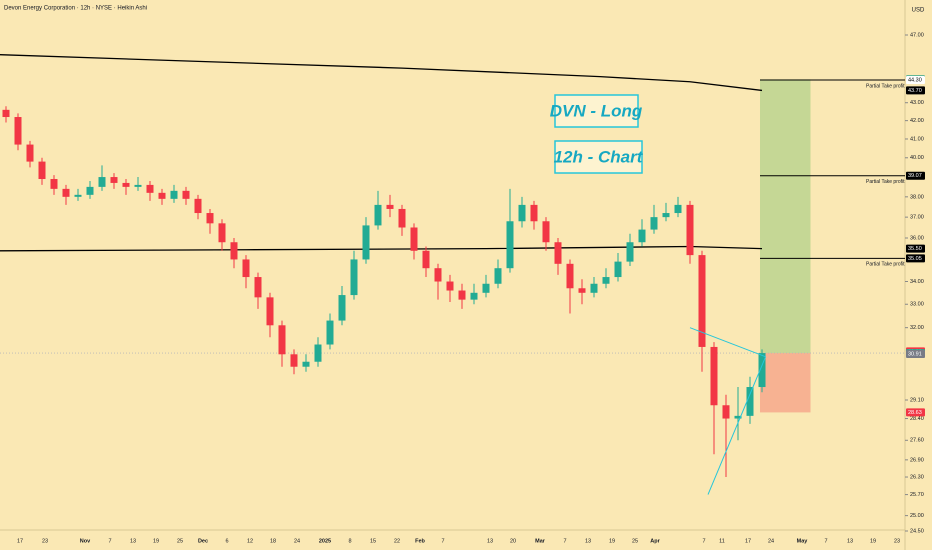  I want to click on x-tick-label: 20, so click(513, 541).